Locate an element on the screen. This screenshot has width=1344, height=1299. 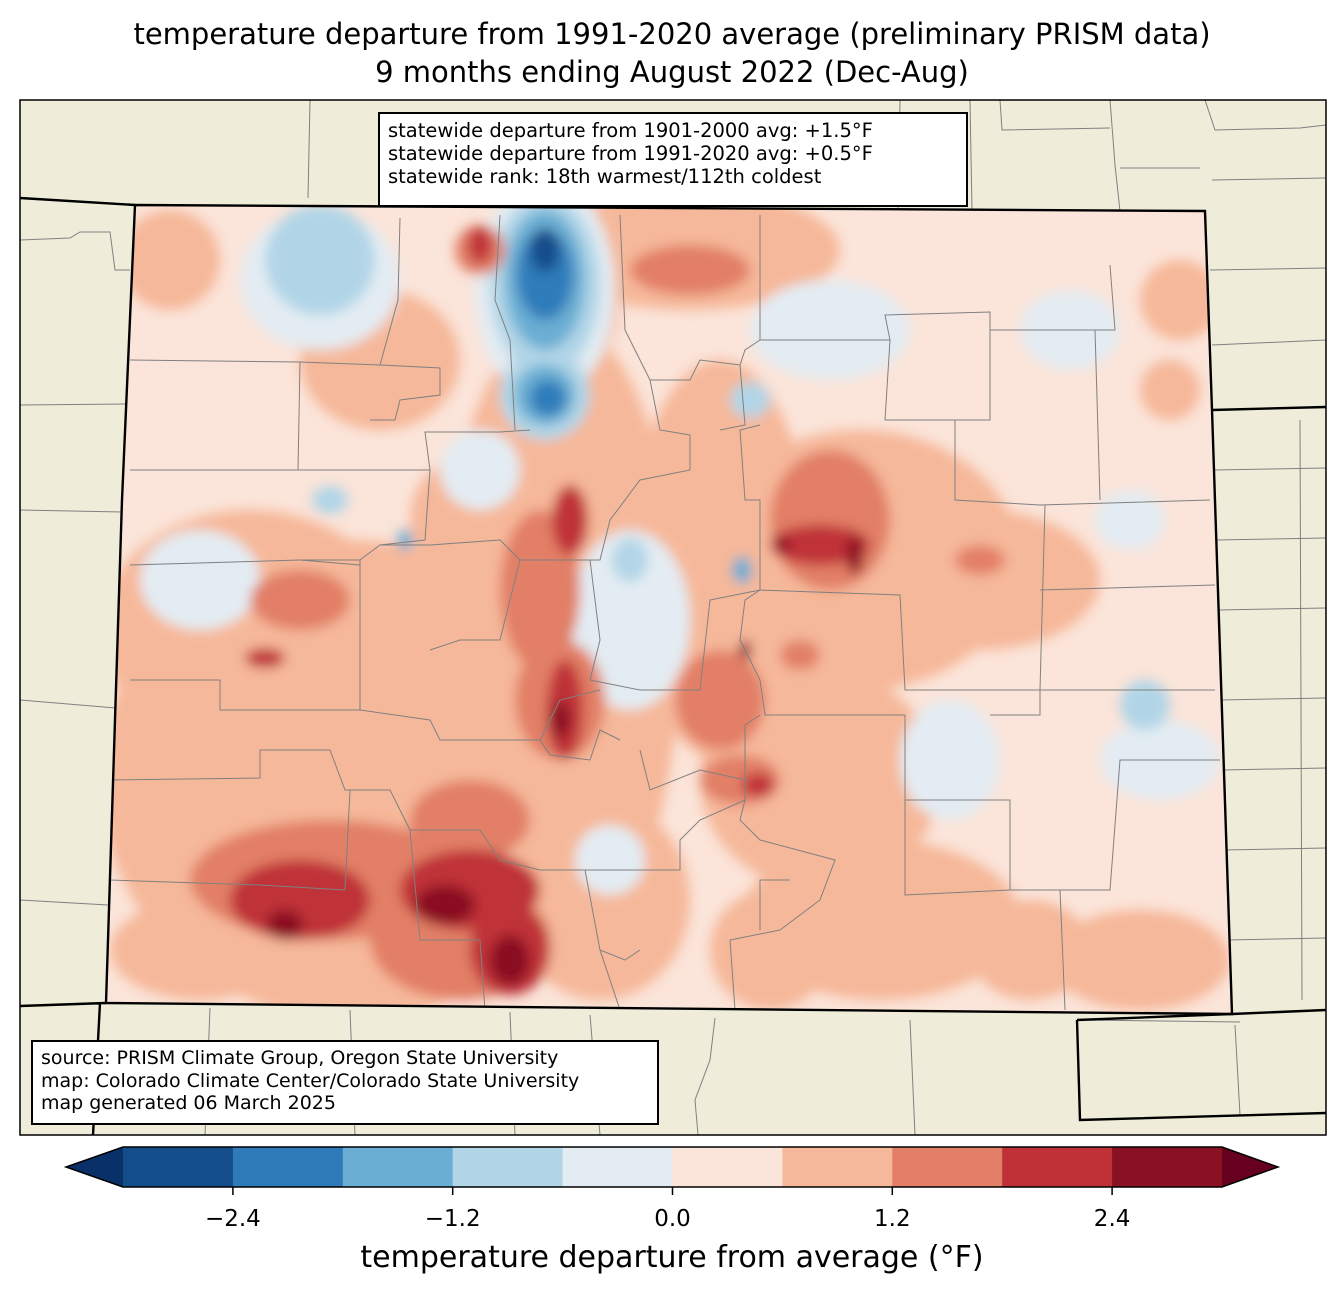
credit-generated: map generated 06 March 2025 is located at coordinates (188, 1103).